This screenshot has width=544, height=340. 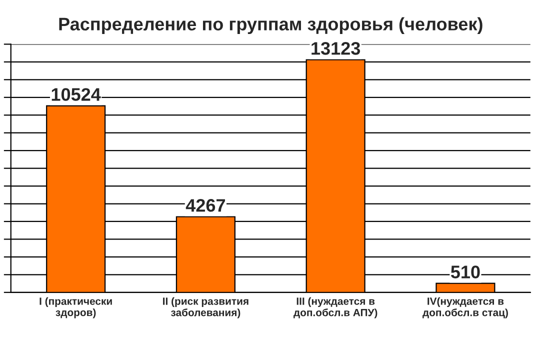 What do you see at coordinates (336, 307) in the screenshot?
I see `x-tick-label: III (нуждается в доп.обсл.в АПУ)` at bounding box center [336, 307].